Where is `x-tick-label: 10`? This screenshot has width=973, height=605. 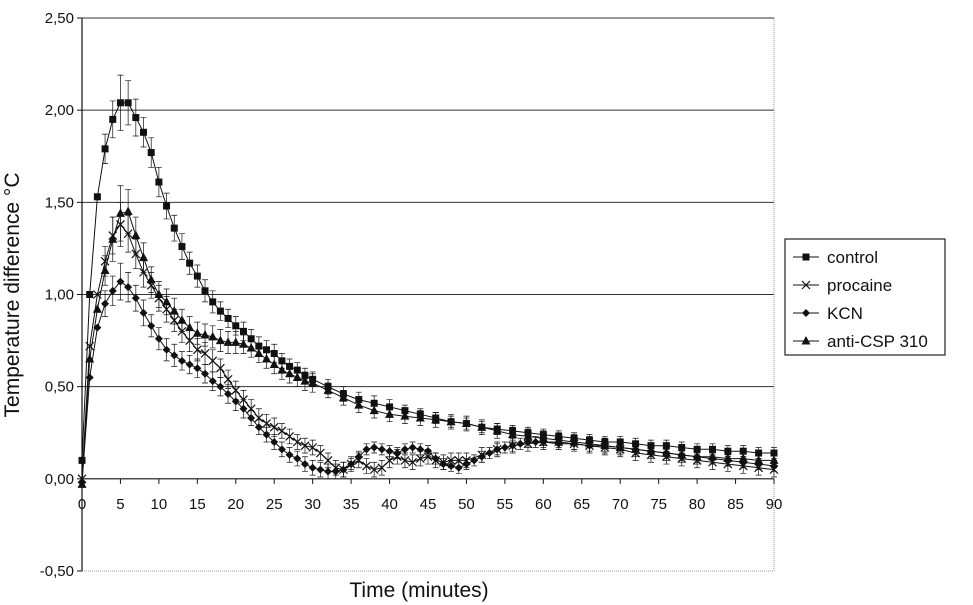 x-tick-label: 10 is located at coordinates (159, 504).